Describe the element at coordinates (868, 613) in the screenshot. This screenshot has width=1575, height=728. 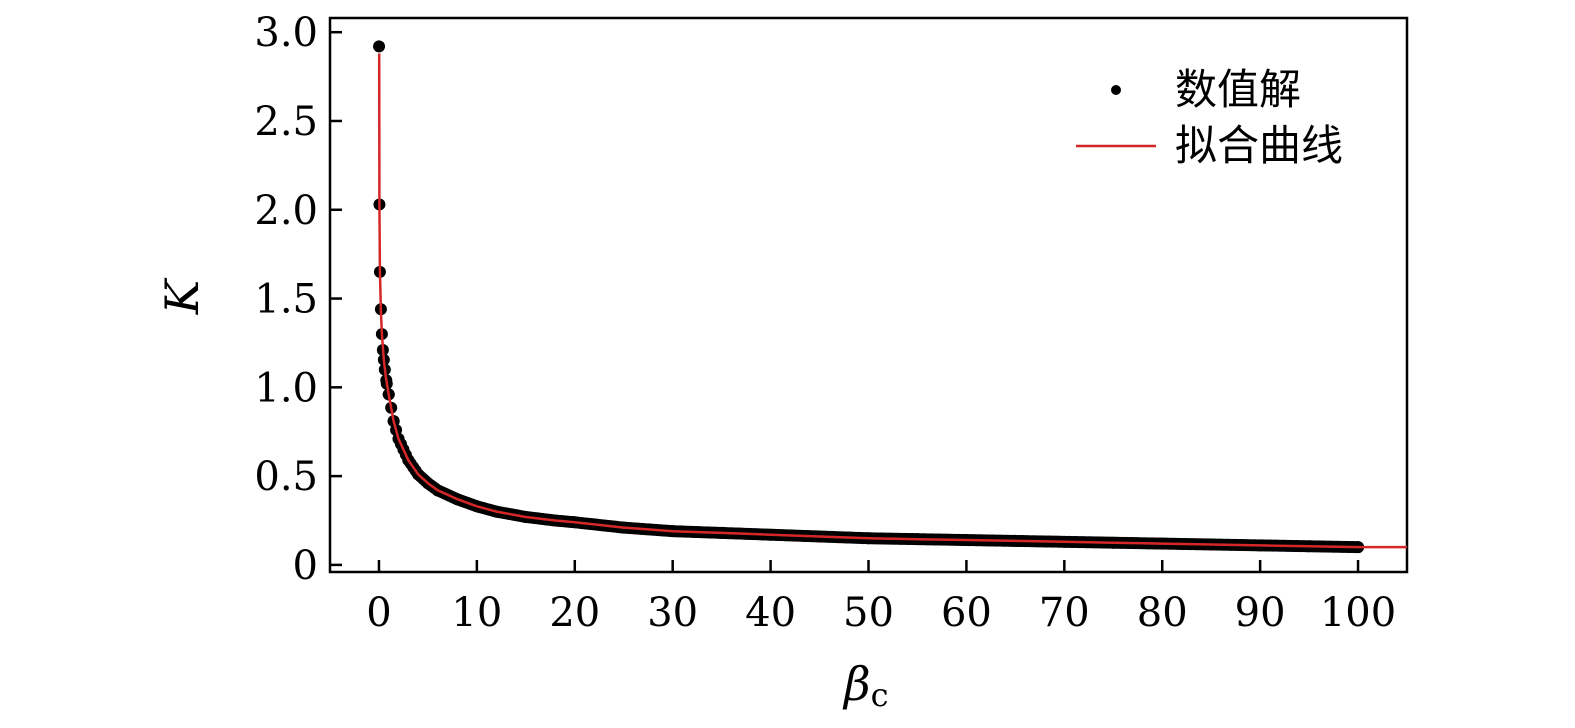
I see `x-tick-label: 50` at that location.